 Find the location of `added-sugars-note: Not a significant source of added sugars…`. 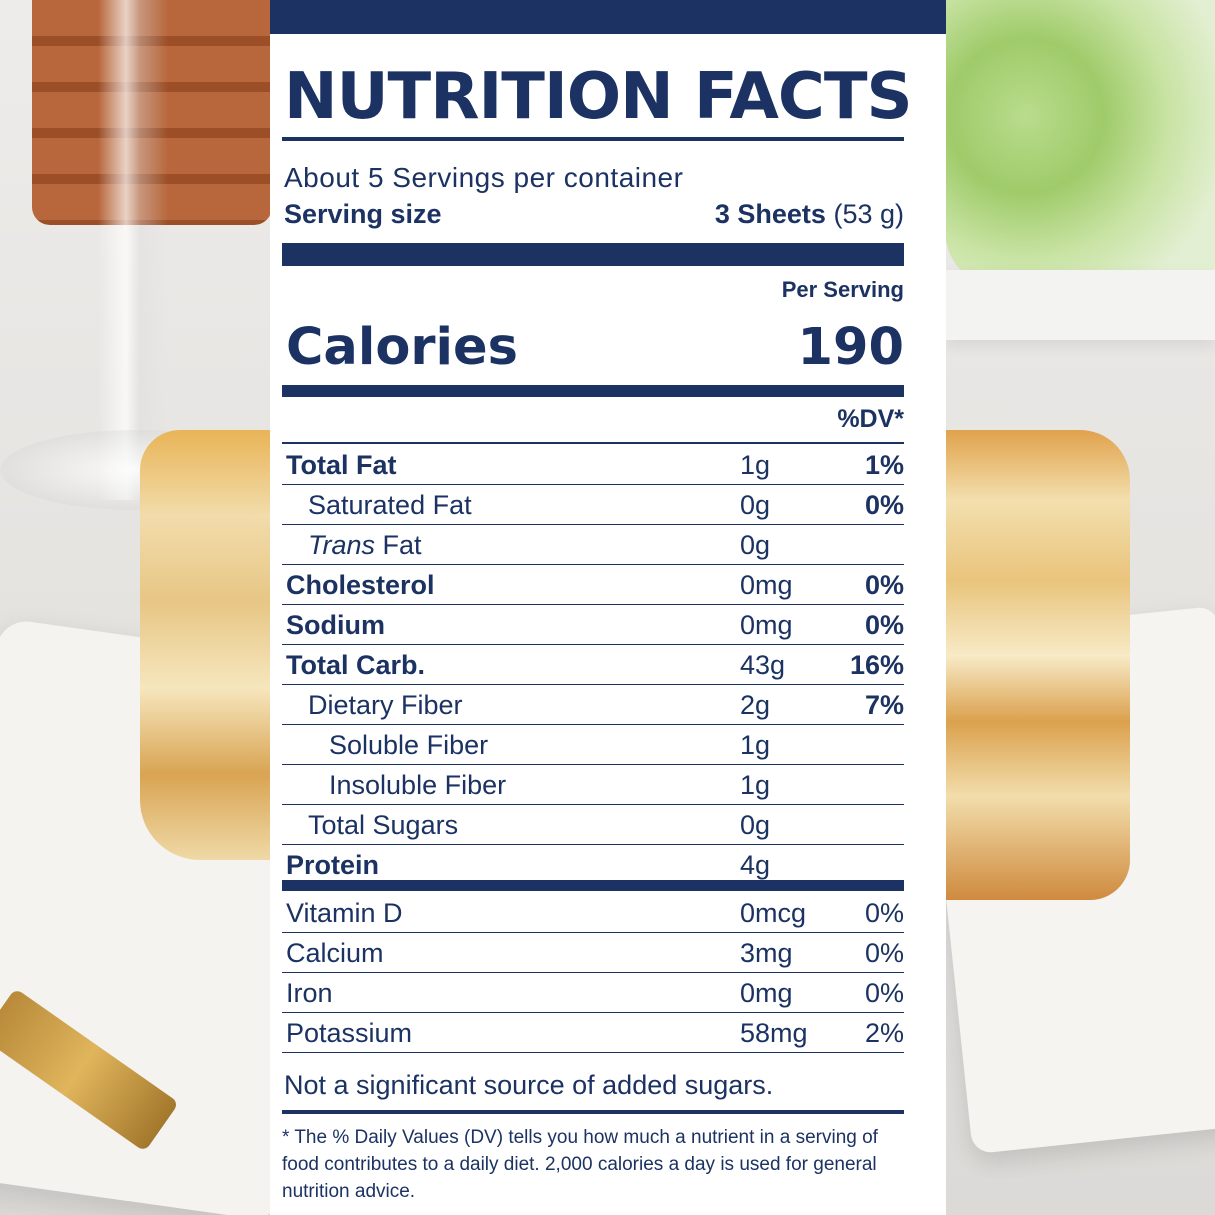

added-sugars-note: Not a significant source of added sugars… is located at coordinates (529, 1085).